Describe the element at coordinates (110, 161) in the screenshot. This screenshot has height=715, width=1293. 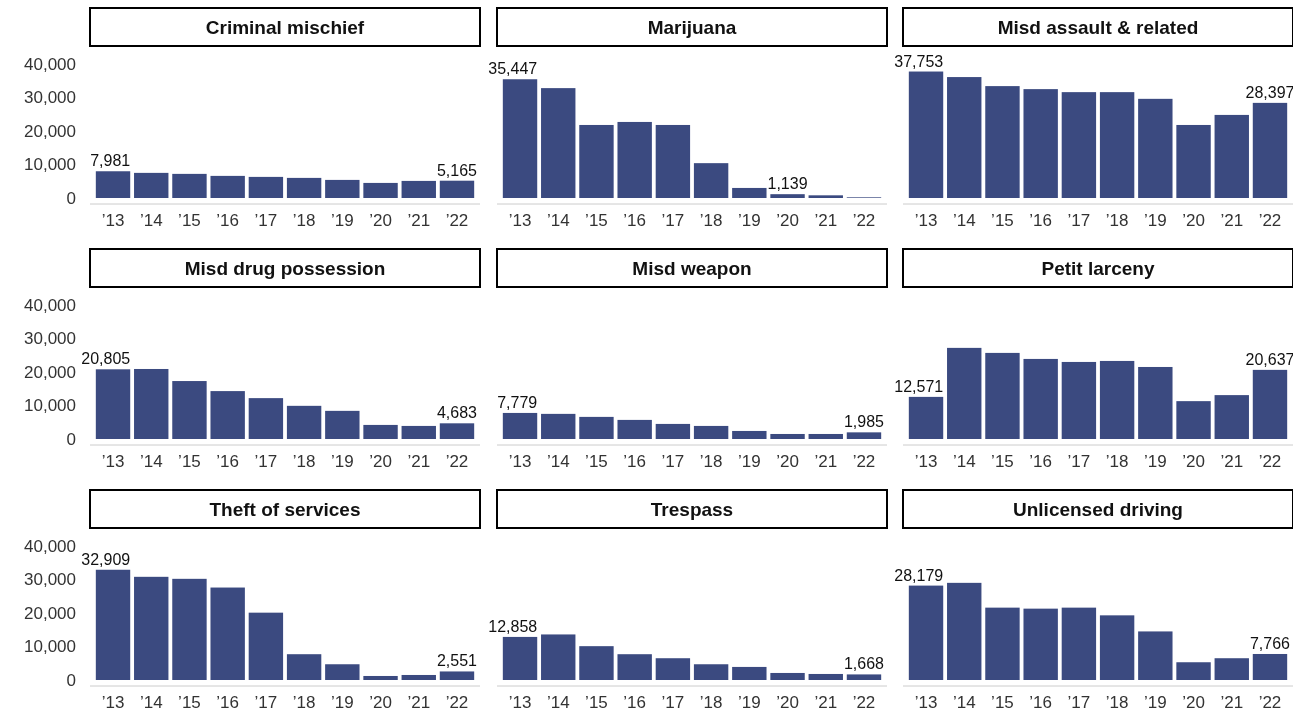
I see `data-label: 7,981` at that location.